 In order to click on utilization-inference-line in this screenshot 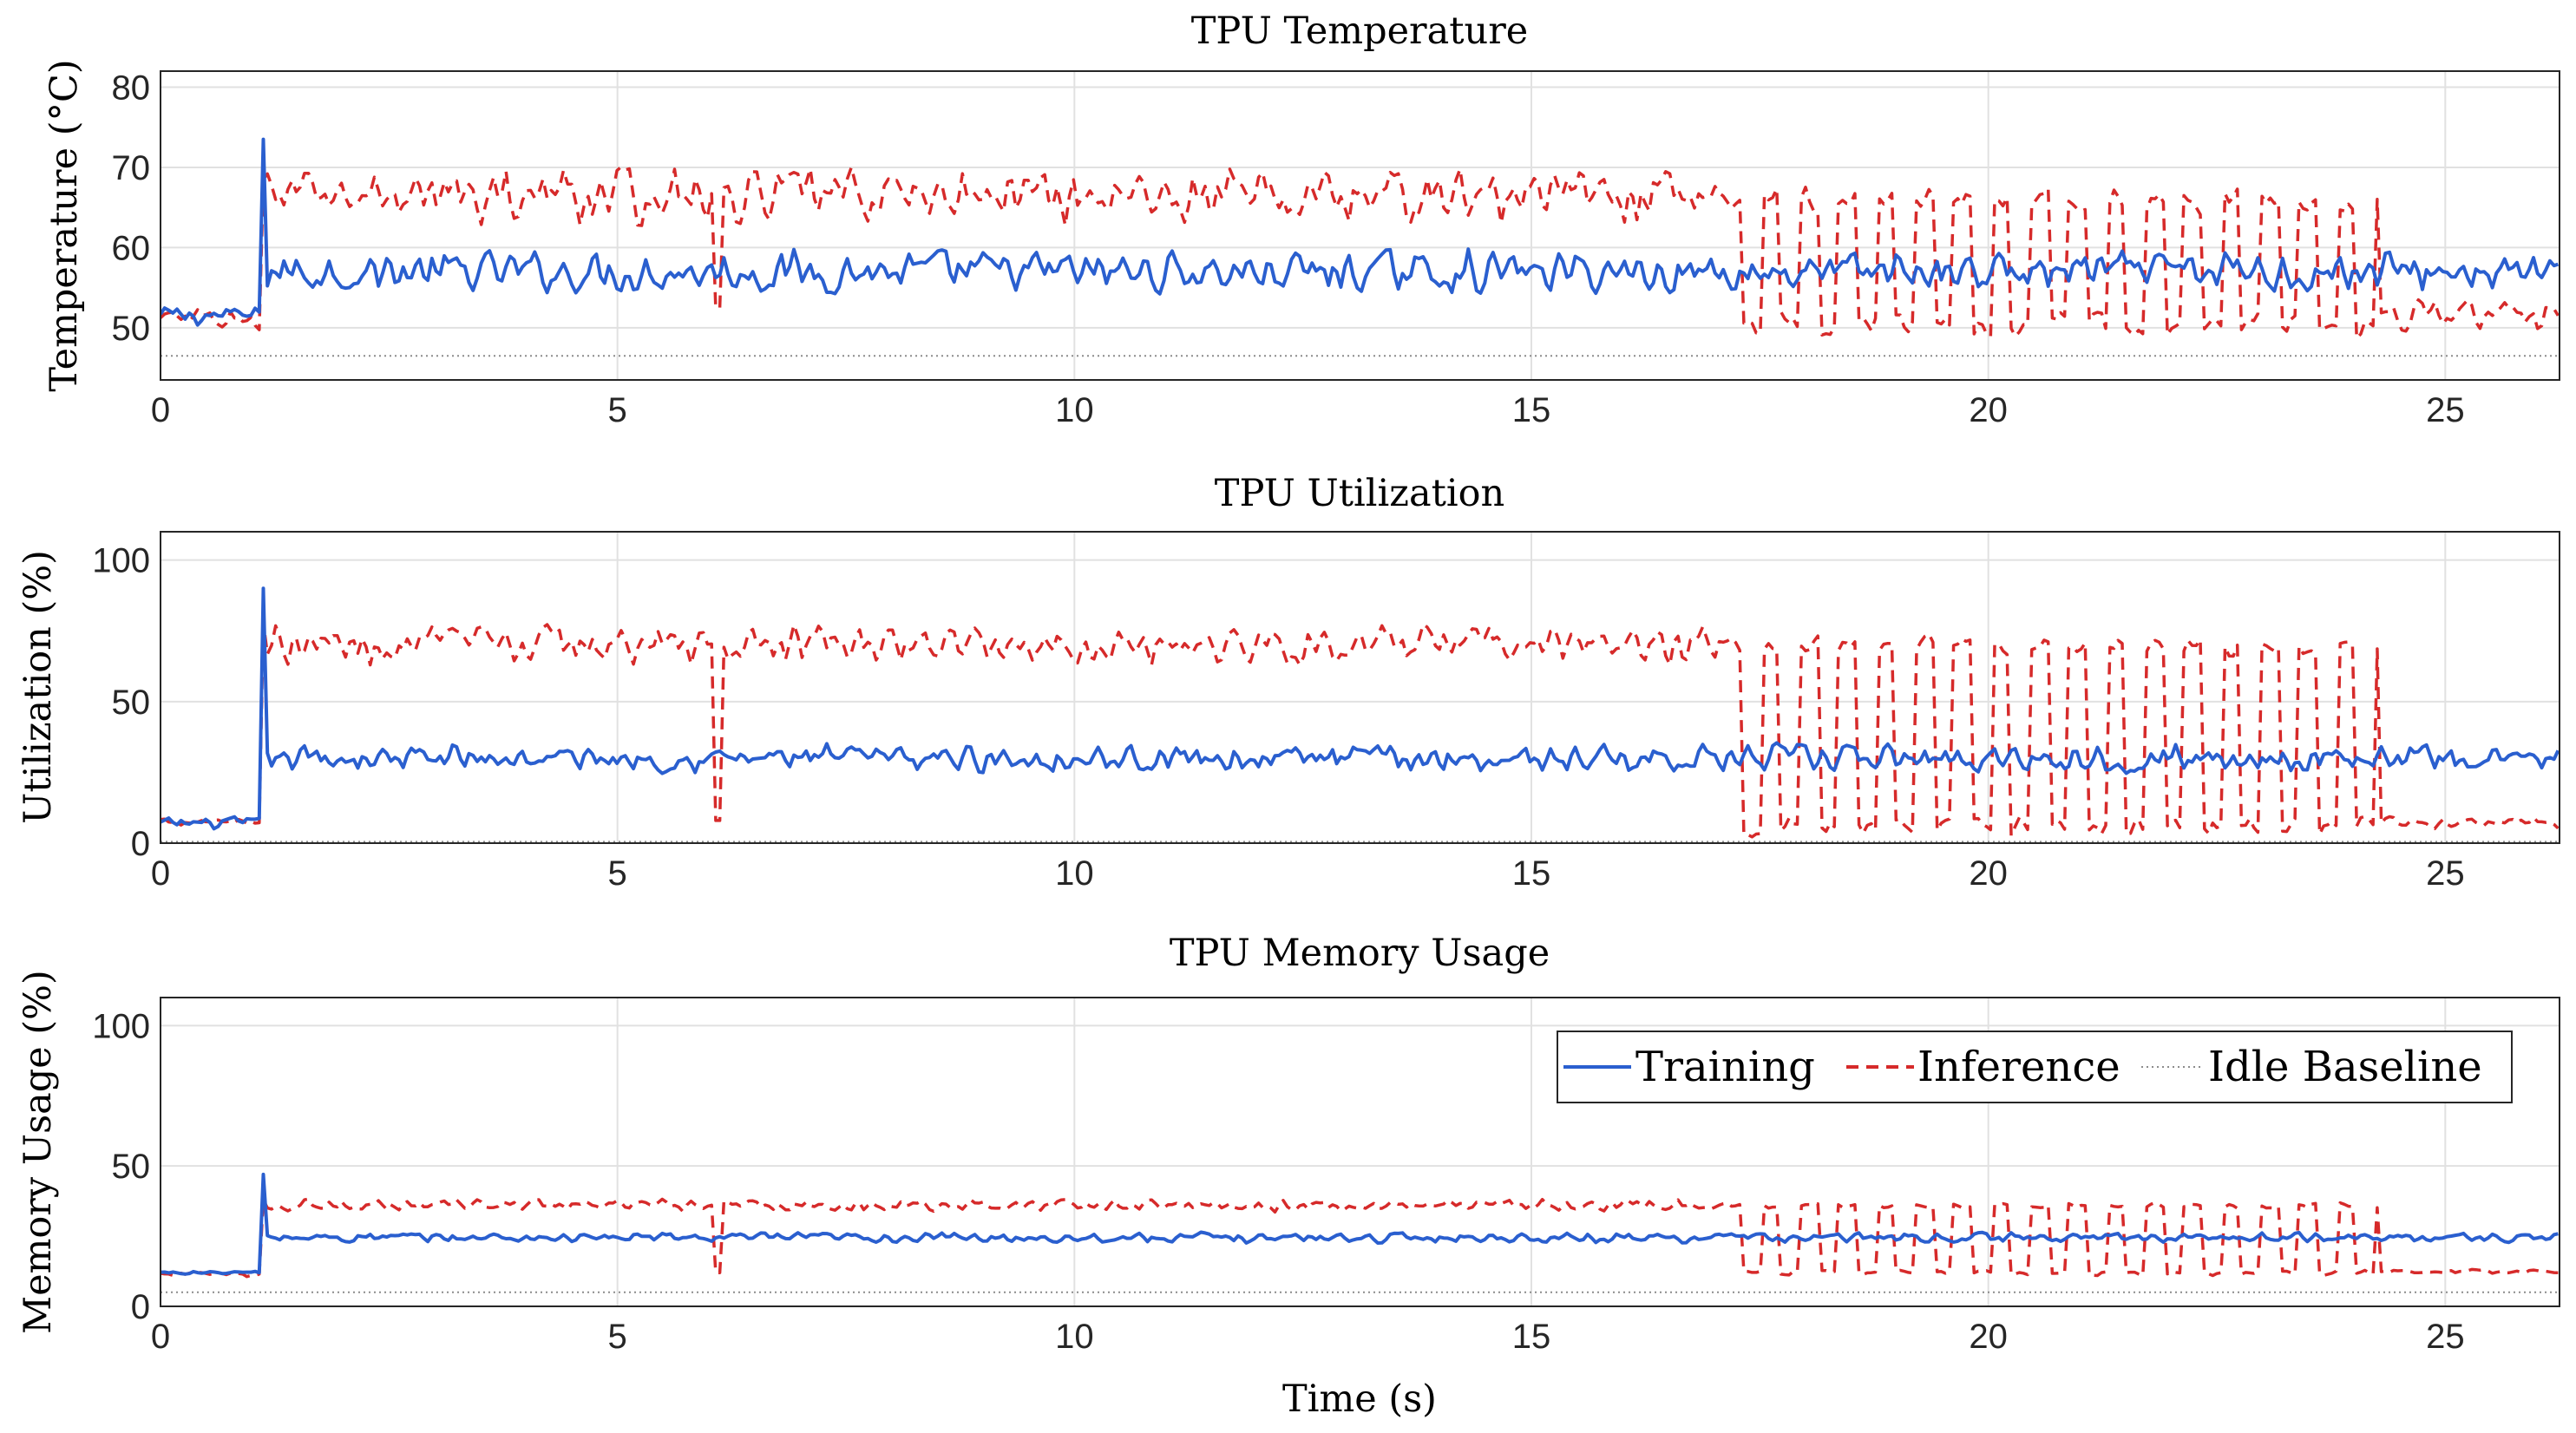, I will do `click(1360, 729)`.